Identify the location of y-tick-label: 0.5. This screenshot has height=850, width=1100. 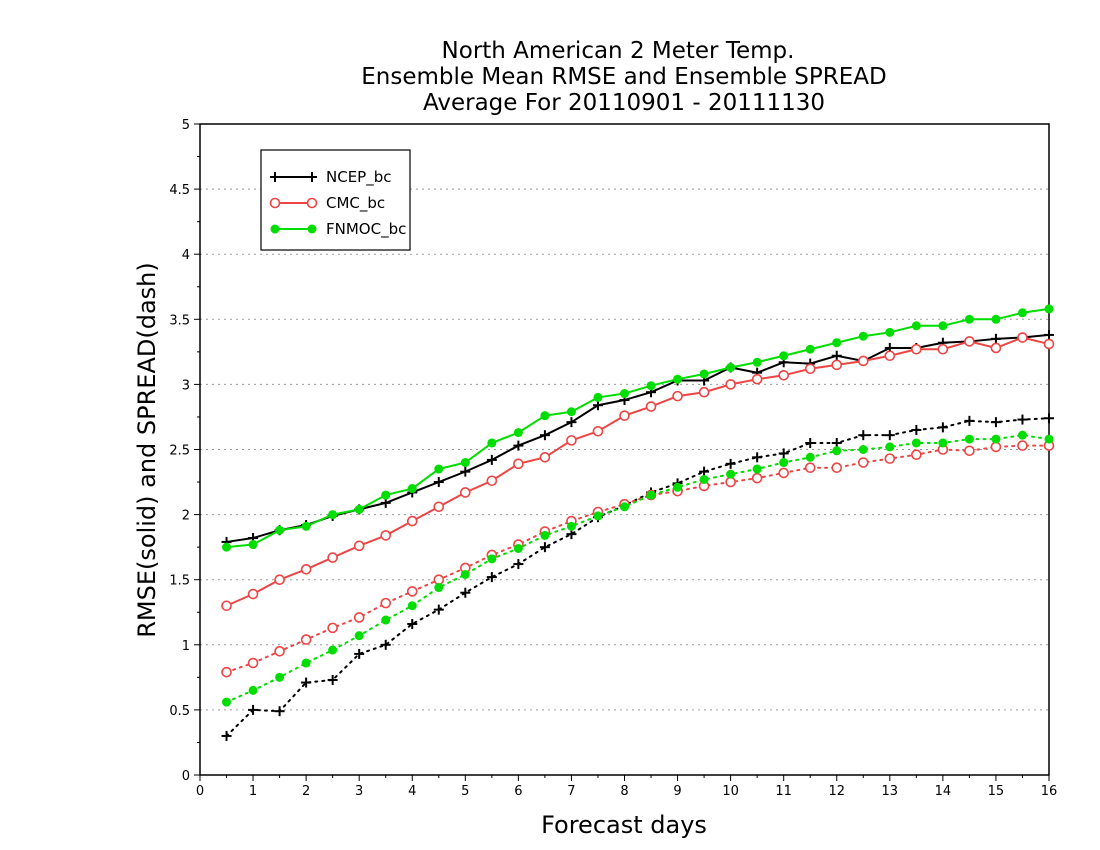
(179, 711).